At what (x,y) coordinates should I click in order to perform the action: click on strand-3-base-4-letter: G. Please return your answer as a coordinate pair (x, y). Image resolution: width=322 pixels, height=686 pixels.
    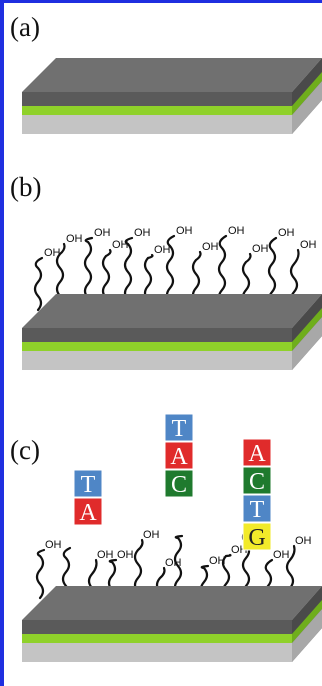
    Looking at the image, I should click on (256, 538).